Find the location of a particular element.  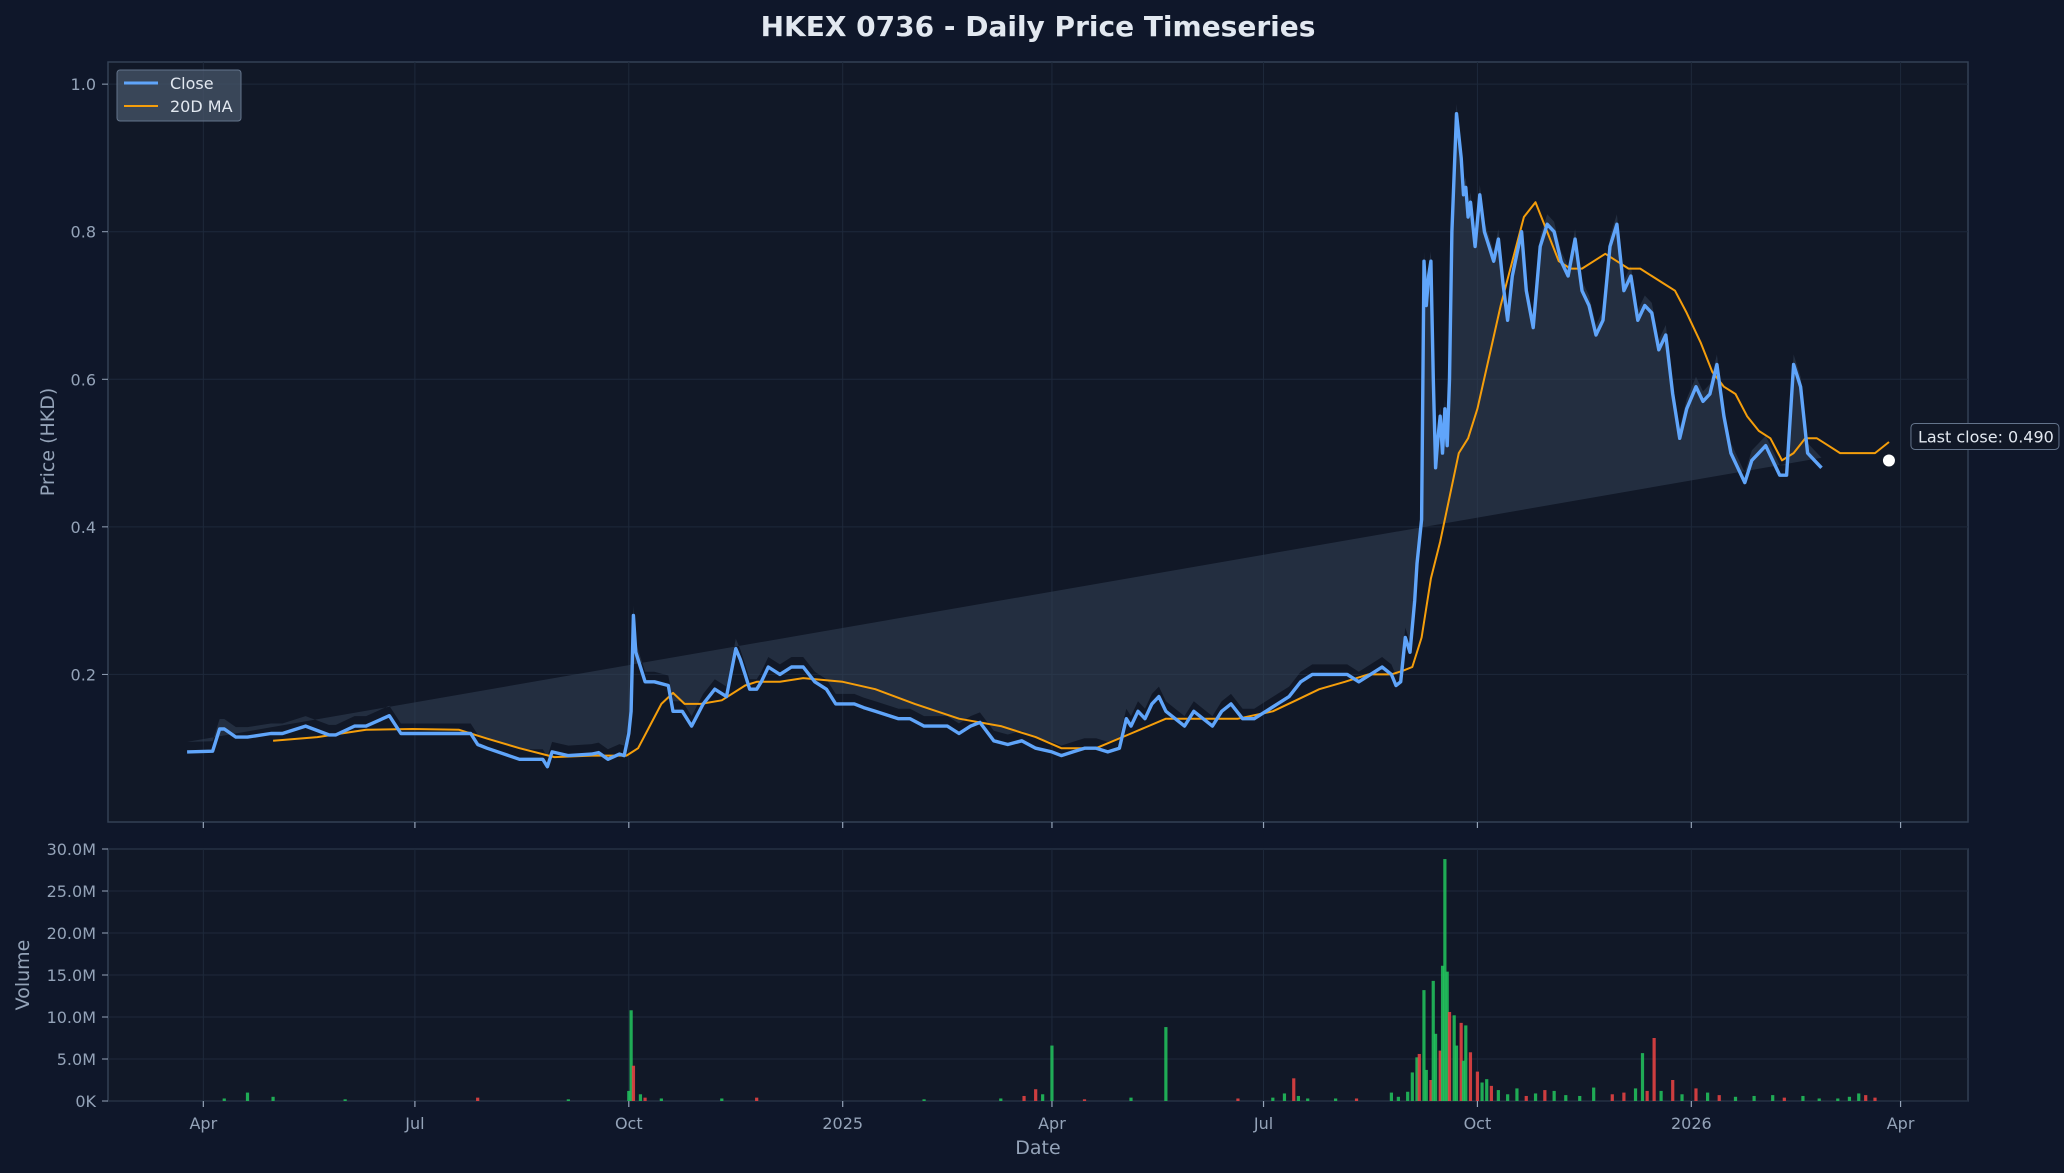

chart-title: HKEX 0736 - Daily Price Timeseries is located at coordinates (1038, 26).